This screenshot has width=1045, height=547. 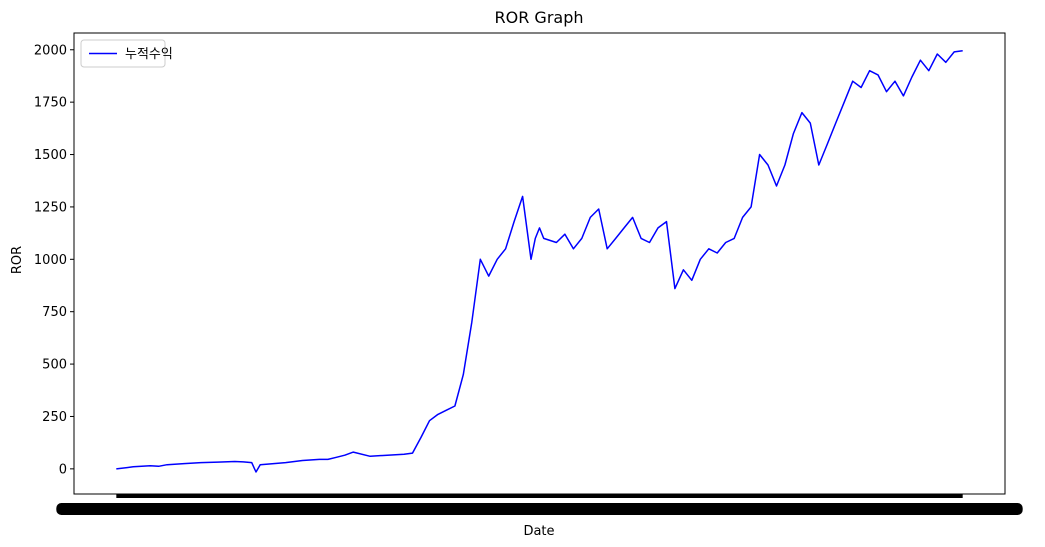 What do you see at coordinates (54, 417) in the screenshot?
I see `y-tick-label: 250` at bounding box center [54, 417].